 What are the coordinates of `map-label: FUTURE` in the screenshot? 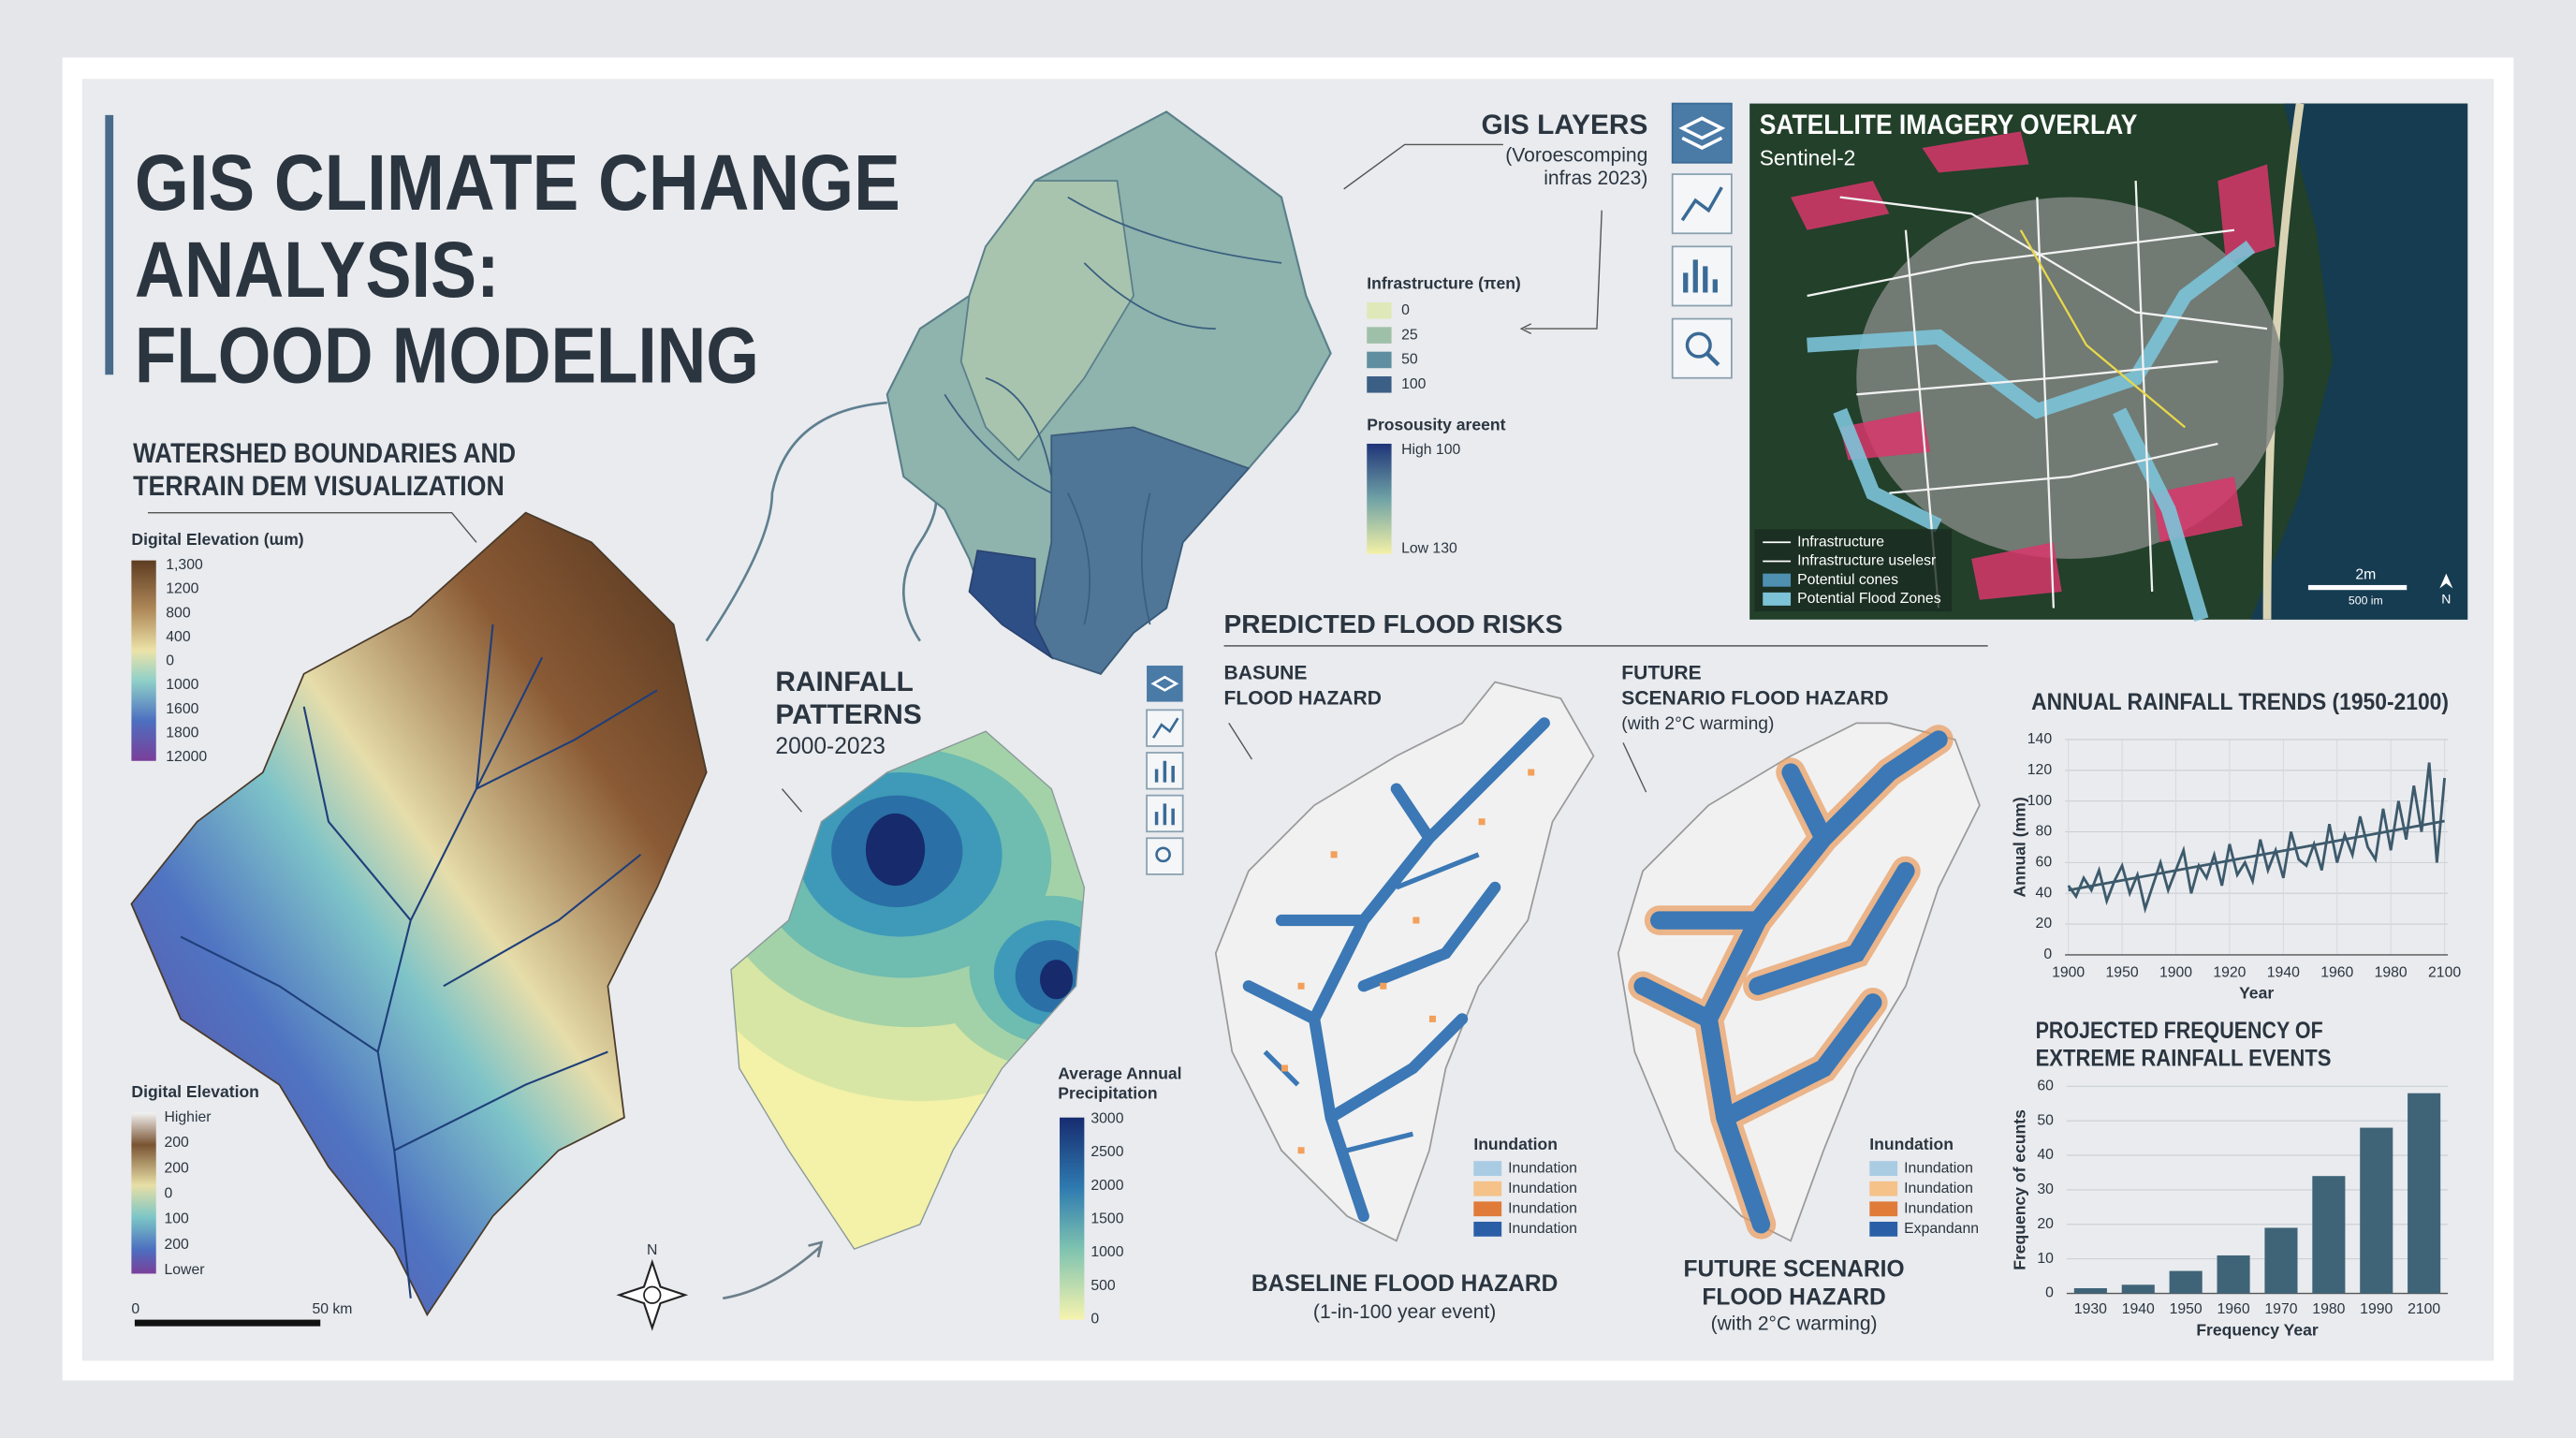 It's located at (1661, 672).